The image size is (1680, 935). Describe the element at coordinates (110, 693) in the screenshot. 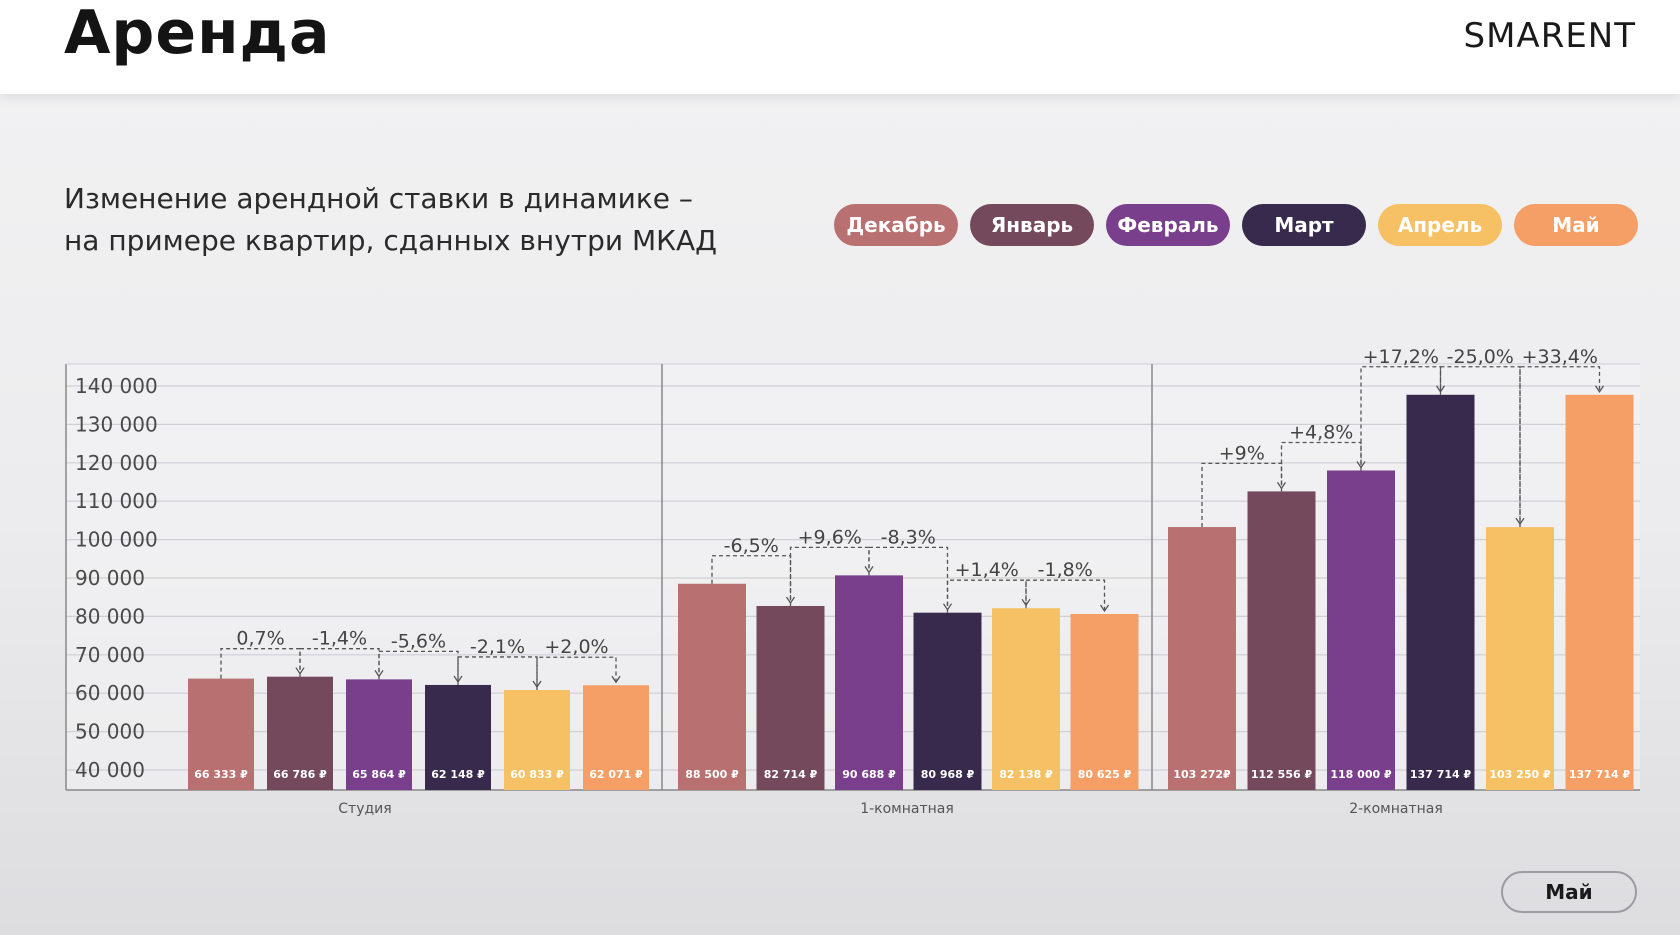

I see `y-tick-label: 60 000` at that location.